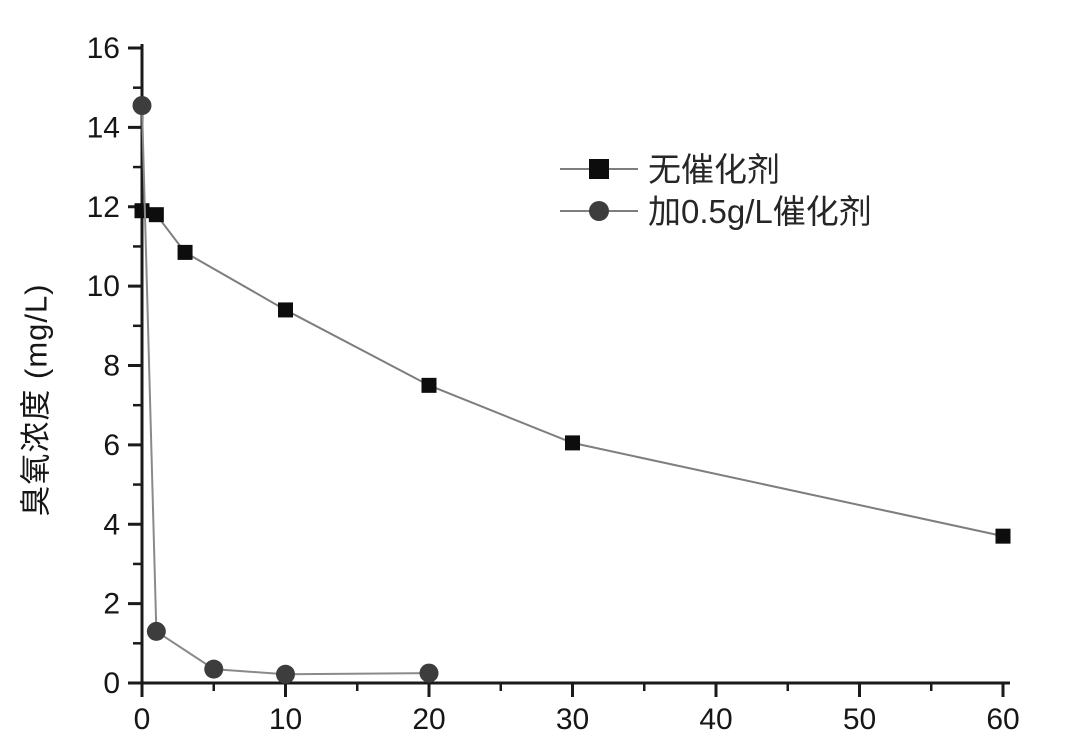  I want to click on square-marker-icon, so click(599, 169).